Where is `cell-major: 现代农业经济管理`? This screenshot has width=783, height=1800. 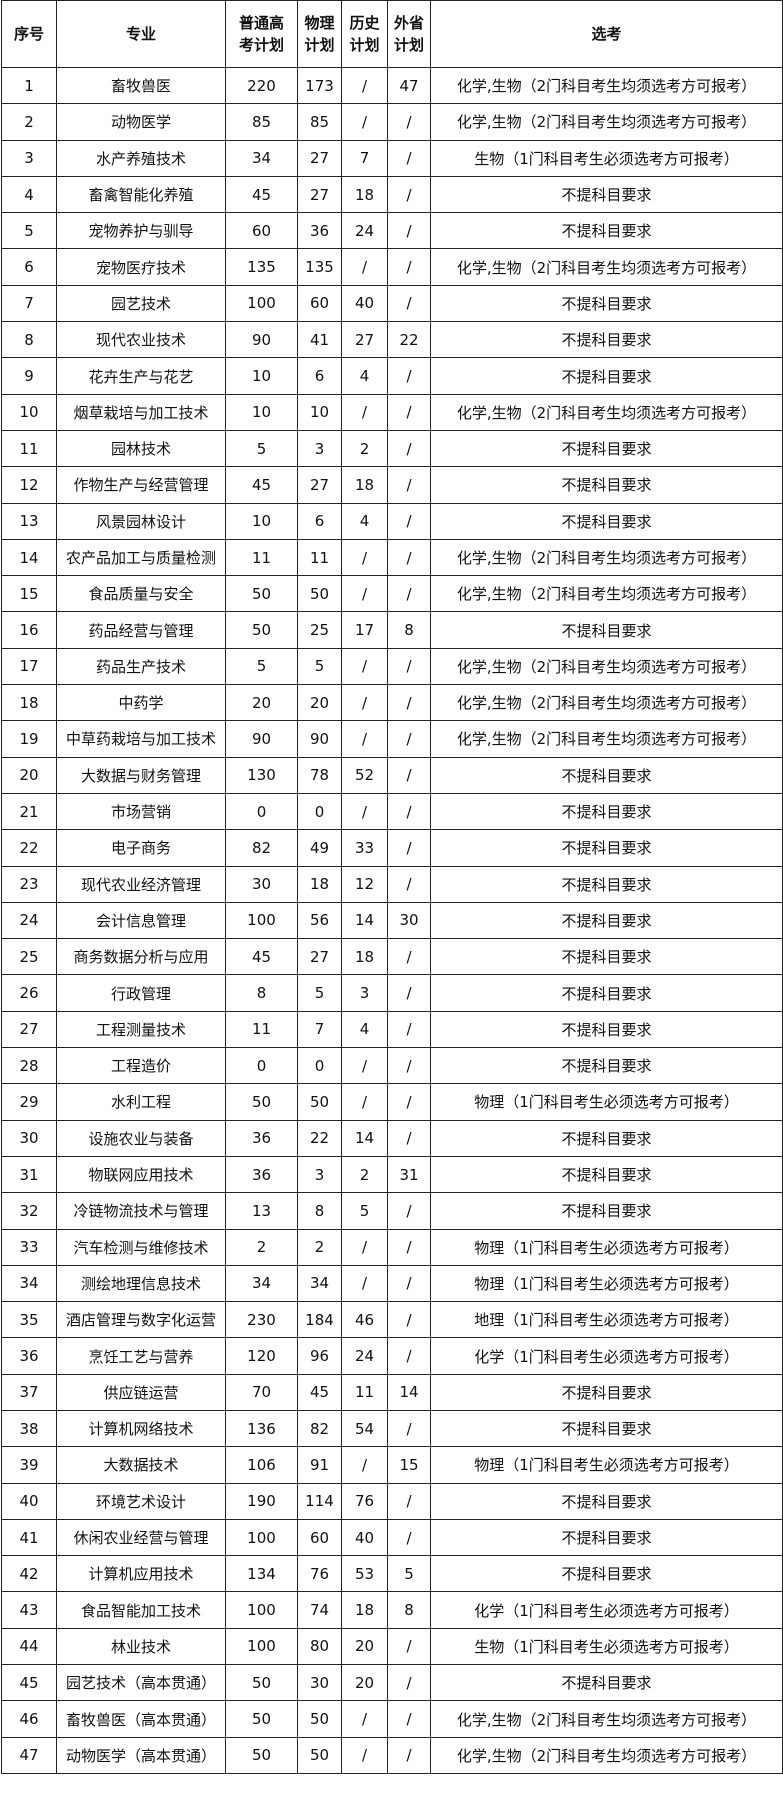
cell-major: 现代农业经济管理 is located at coordinates (141, 884).